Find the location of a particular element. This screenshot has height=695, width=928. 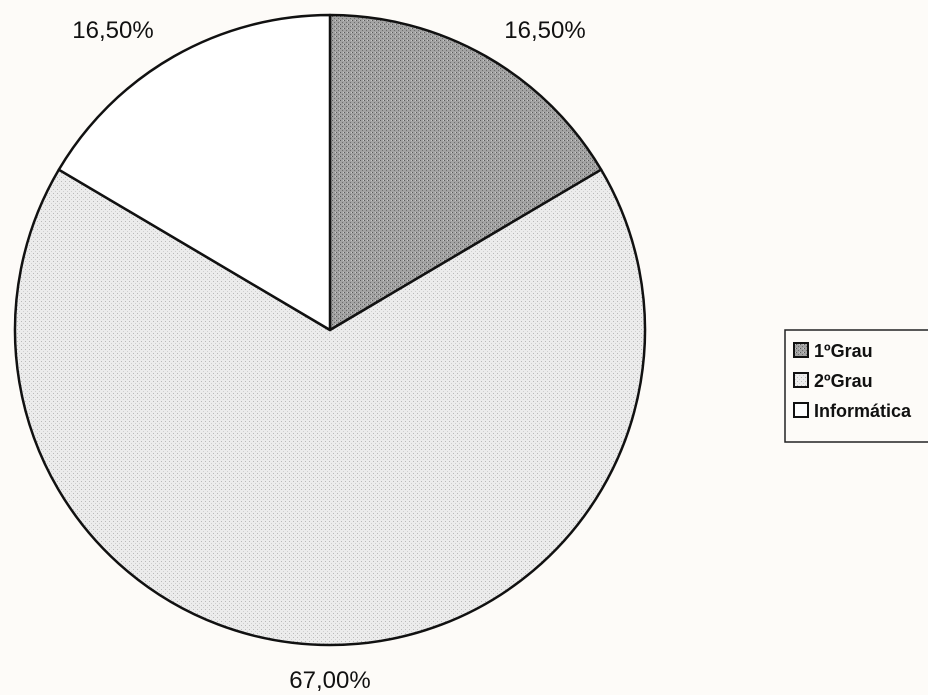

legend-frame is located at coordinates (856, 386).